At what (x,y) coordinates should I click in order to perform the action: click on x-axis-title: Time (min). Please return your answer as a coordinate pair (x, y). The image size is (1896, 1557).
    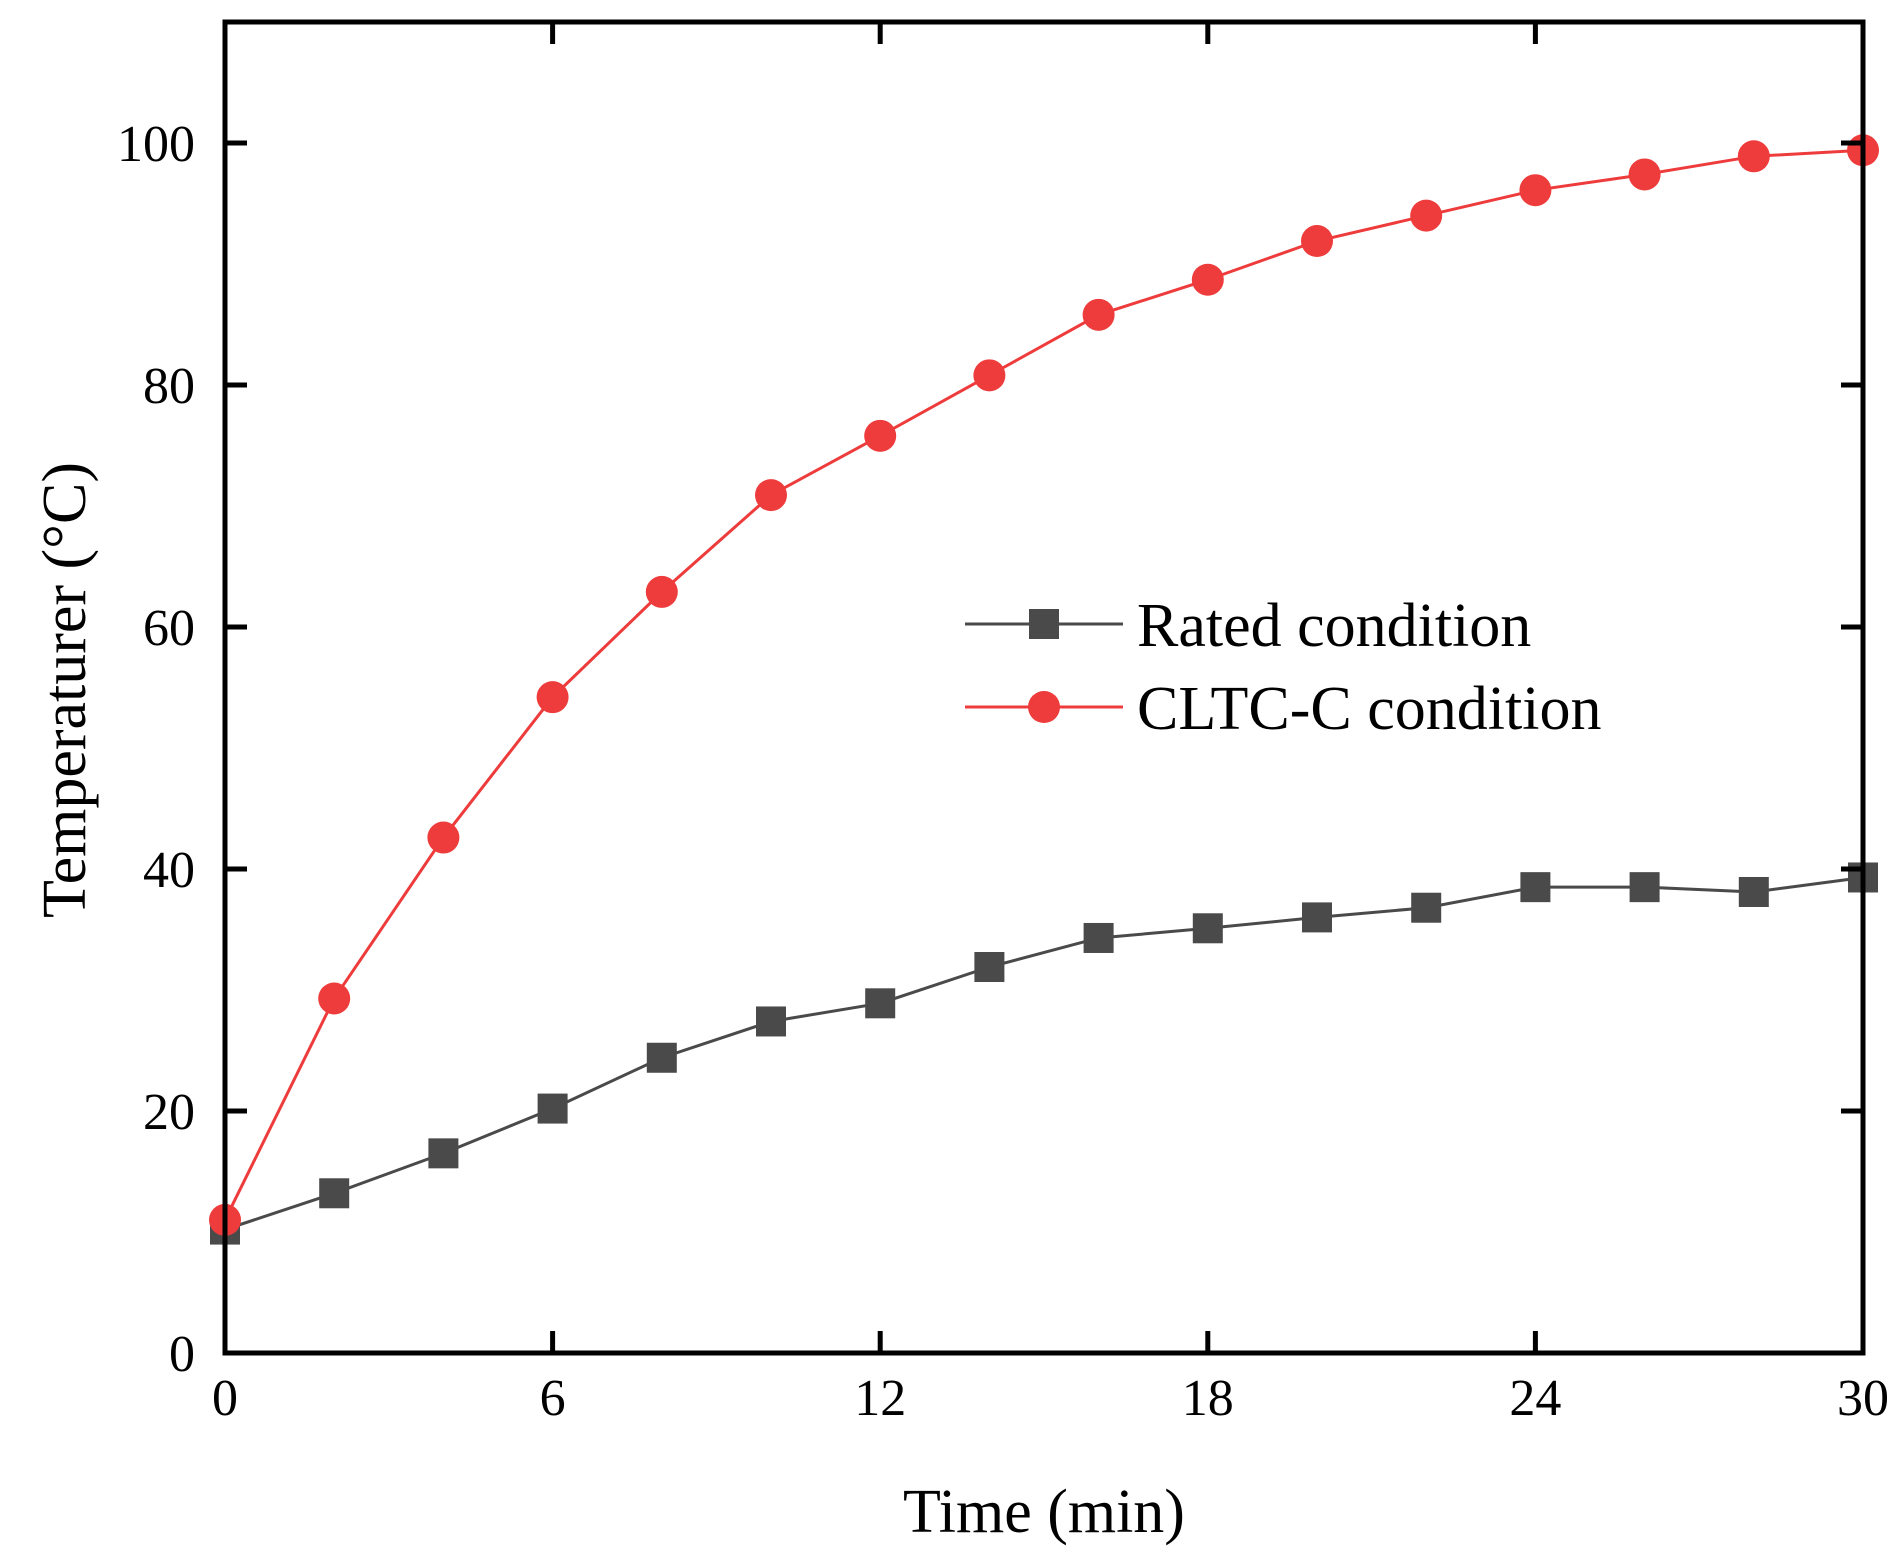
    Looking at the image, I should click on (1044, 1512).